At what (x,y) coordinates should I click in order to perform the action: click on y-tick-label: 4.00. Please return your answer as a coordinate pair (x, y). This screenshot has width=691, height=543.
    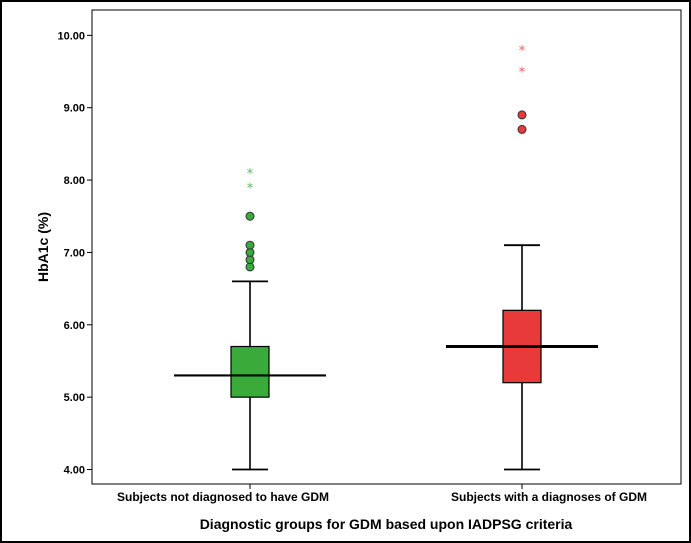
    Looking at the image, I should click on (74, 471).